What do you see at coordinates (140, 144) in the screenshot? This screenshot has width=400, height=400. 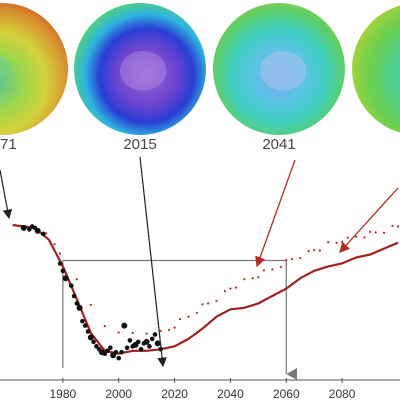 I see `globe-label-2015: 2015` at bounding box center [140, 144].